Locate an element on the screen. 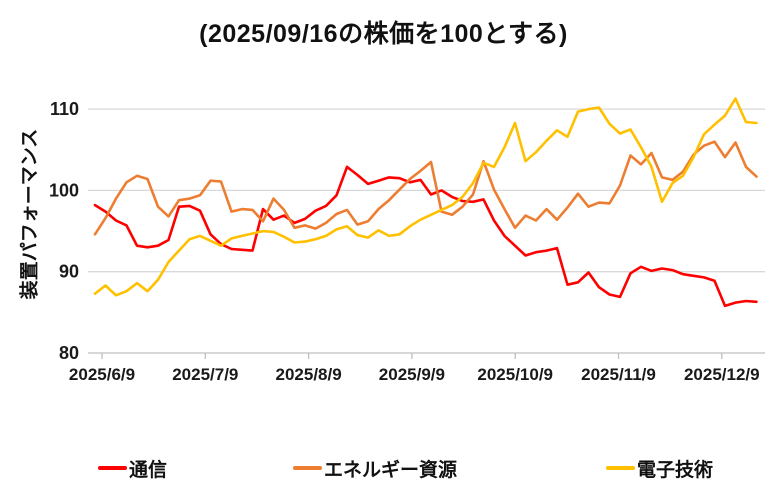 The image size is (777, 490). chart-legend: 通信 エネルギー資源 電子技術 is located at coordinates (388, 468).